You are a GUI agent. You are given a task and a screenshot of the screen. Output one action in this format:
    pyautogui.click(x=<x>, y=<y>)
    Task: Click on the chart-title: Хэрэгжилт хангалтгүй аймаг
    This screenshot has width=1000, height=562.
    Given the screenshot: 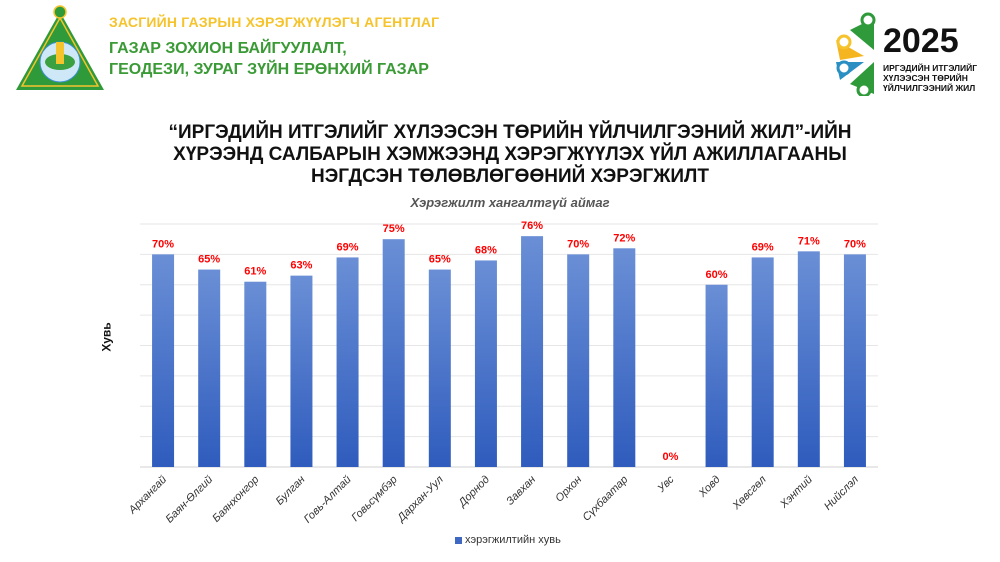 What is the action you would take?
    pyautogui.click(x=510, y=202)
    